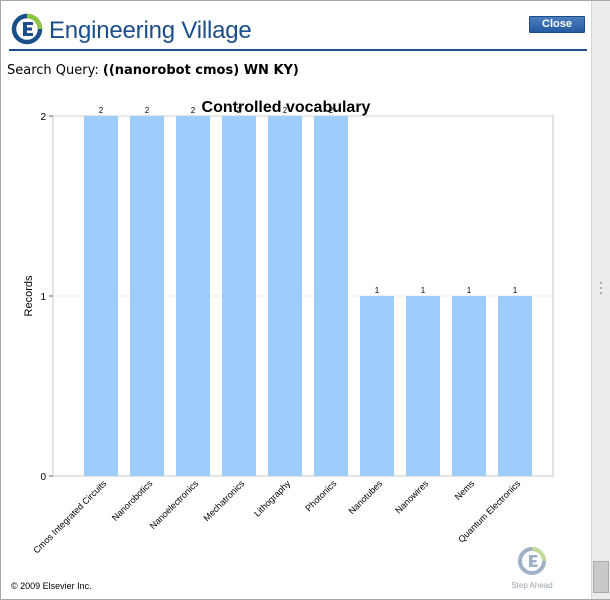  What do you see at coordinates (272, 498) in the screenshot?
I see `x-tick-label: Lithography` at bounding box center [272, 498].